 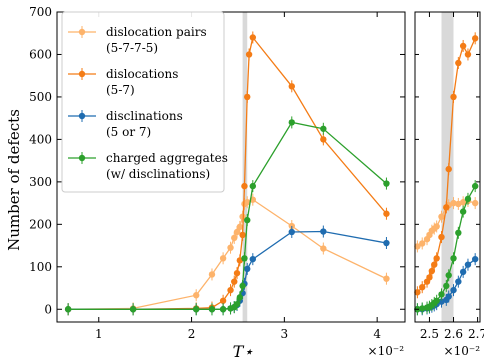 What do you see at coordinates (40, 267) in the screenshot?
I see `main-ytick-label-1: 100` at bounding box center [40, 267].